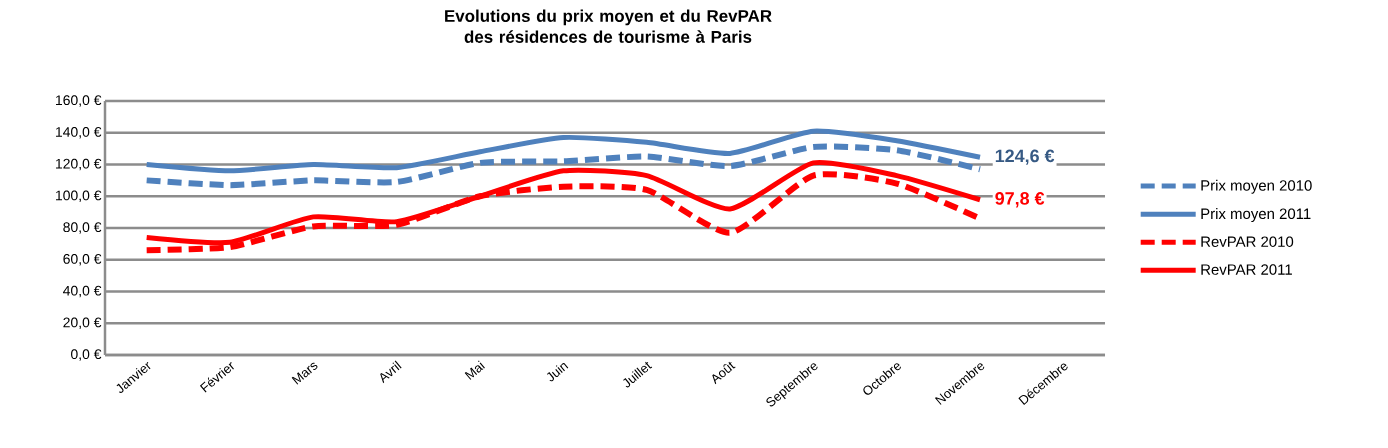 The height and width of the screenshot is (448, 1388). Describe the element at coordinates (558, 372) in the screenshot. I see `x-tick-label: Juin` at that location.